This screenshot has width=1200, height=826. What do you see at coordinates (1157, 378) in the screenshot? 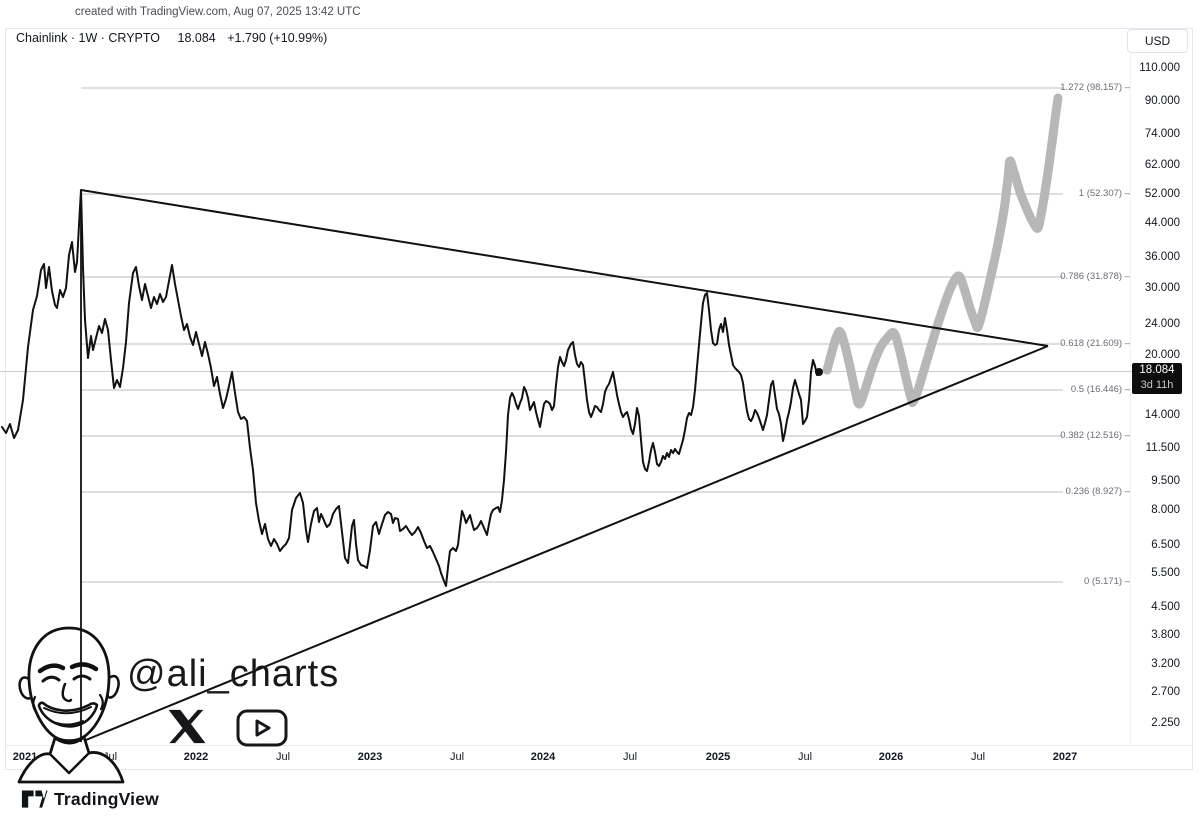
I see `last-price-badge: 18.084 3d 11h` at bounding box center [1157, 378].